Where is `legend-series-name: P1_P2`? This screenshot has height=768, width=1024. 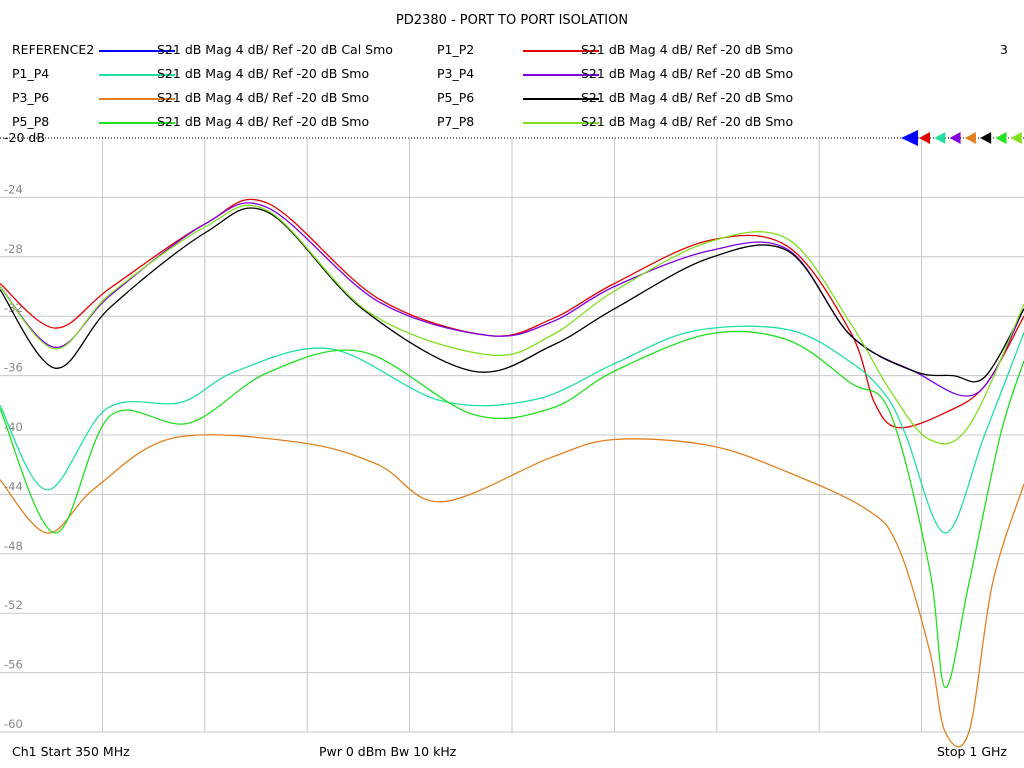 legend-series-name: P1_P2 is located at coordinates (456, 49).